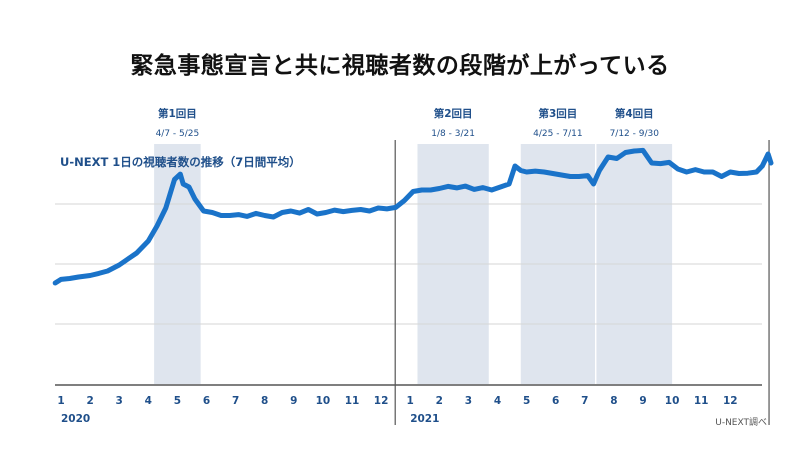 The image size is (800, 450). Describe the element at coordinates (250, 419) in the screenshot. I see `year-labels: 2020 2021` at that location.